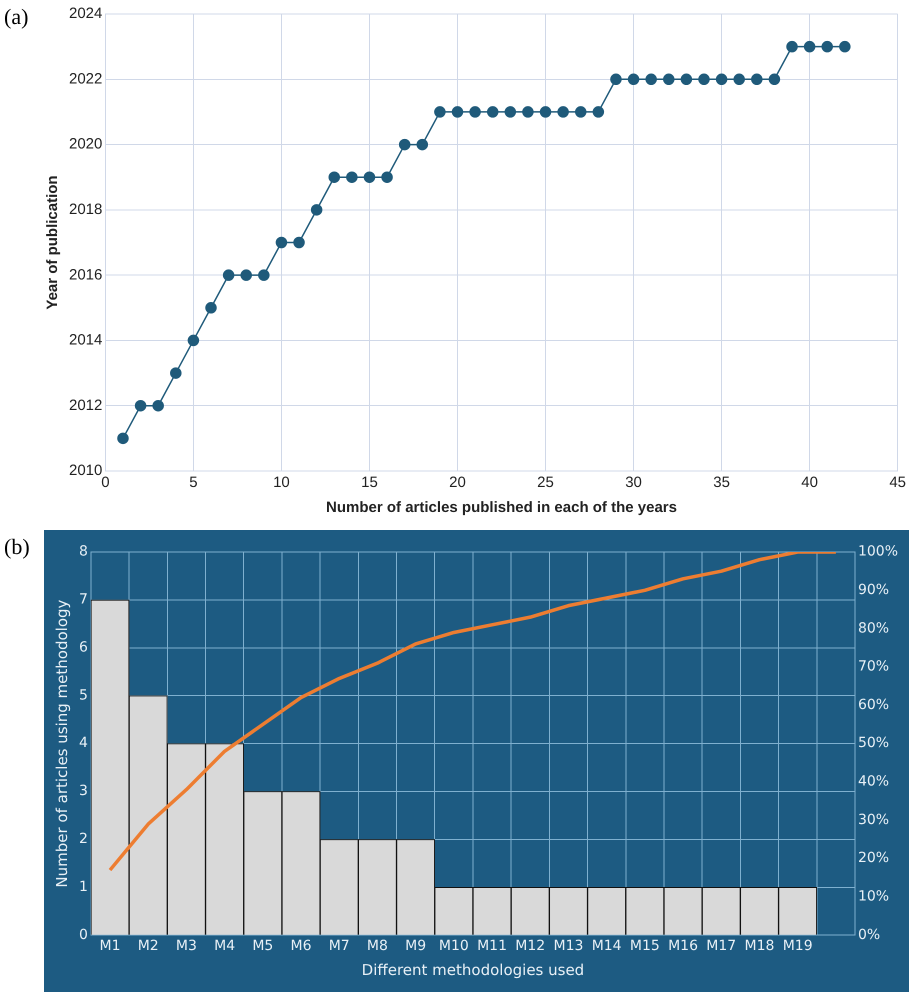  I want to click on y2-tick-label: 20%, so click(874, 858).